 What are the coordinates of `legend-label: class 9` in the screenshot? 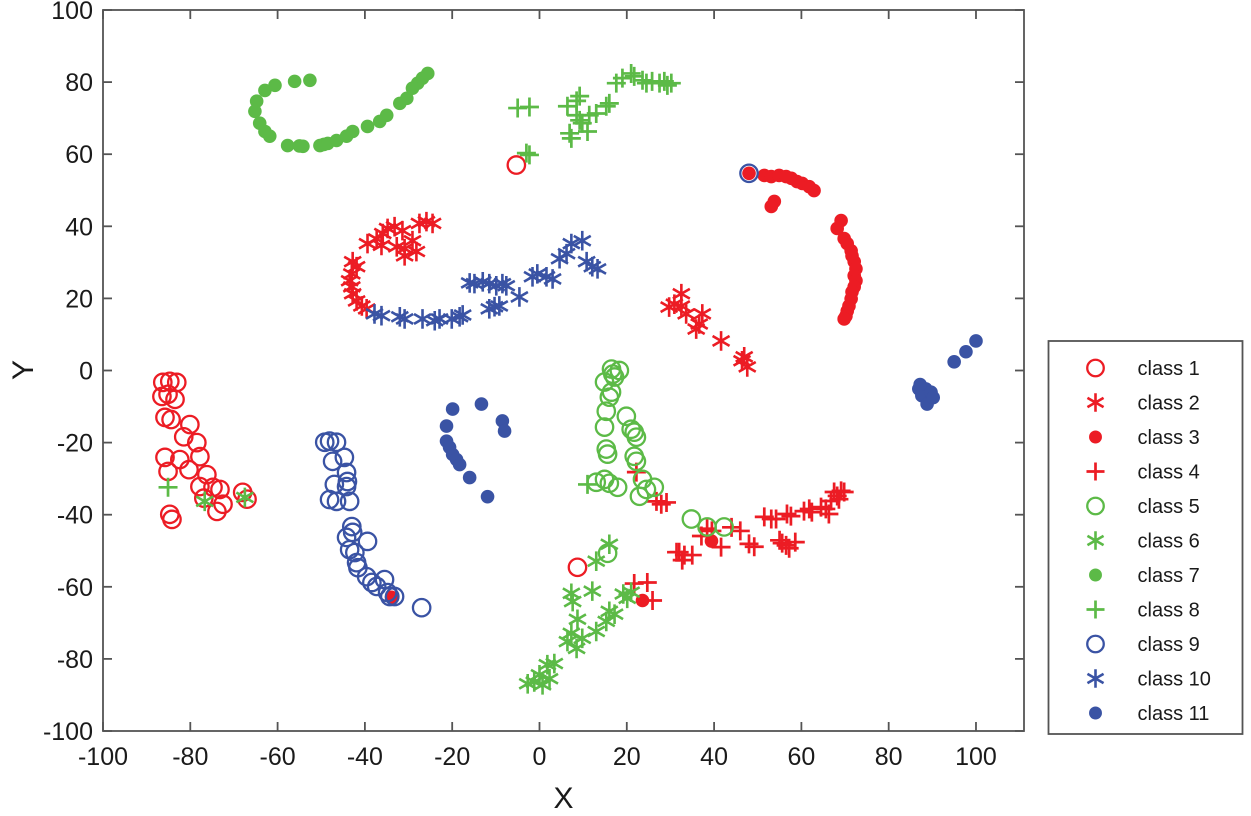 It's located at (1169, 645).